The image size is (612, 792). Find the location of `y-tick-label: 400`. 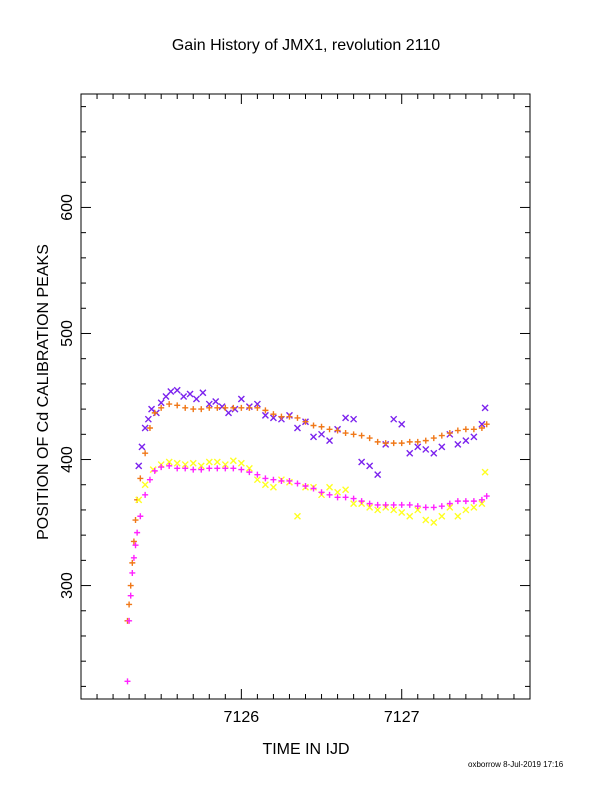

y-tick-label: 400 is located at coordinates (67, 459).